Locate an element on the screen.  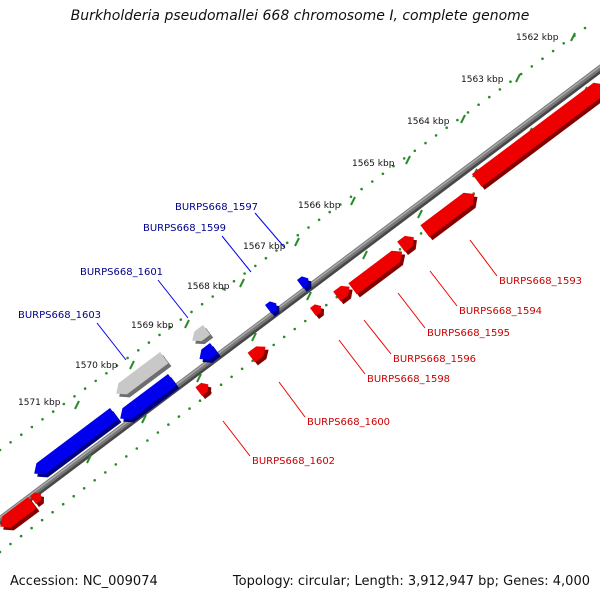
gene-burps668-1594-body is located at coordinates (447, 215).